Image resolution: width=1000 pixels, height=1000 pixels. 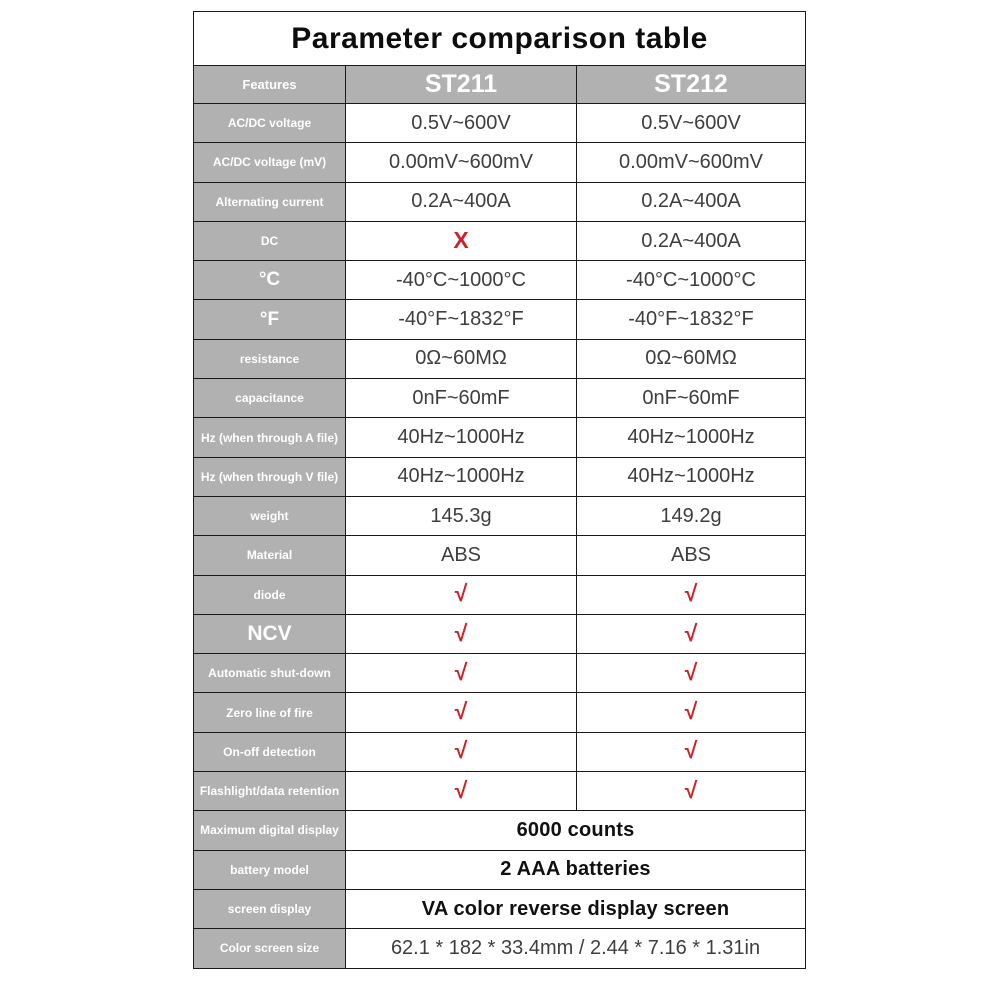 What do you see at coordinates (269, 516) in the screenshot?
I see `row-label: weight` at bounding box center [269, 516].